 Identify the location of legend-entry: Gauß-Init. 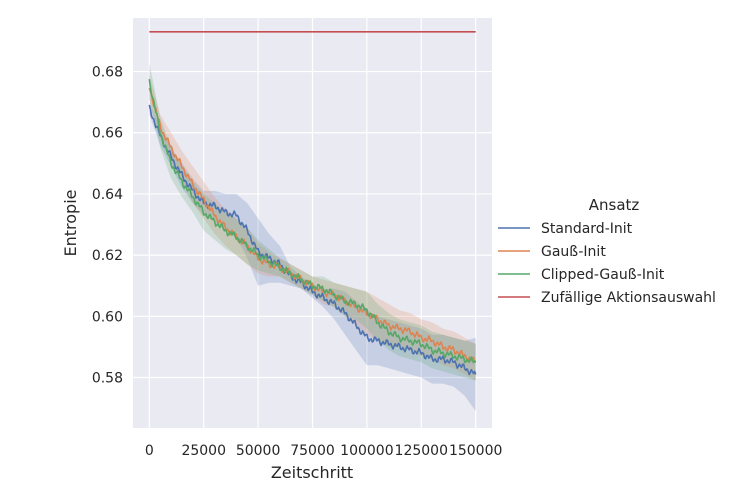
(573, 252).